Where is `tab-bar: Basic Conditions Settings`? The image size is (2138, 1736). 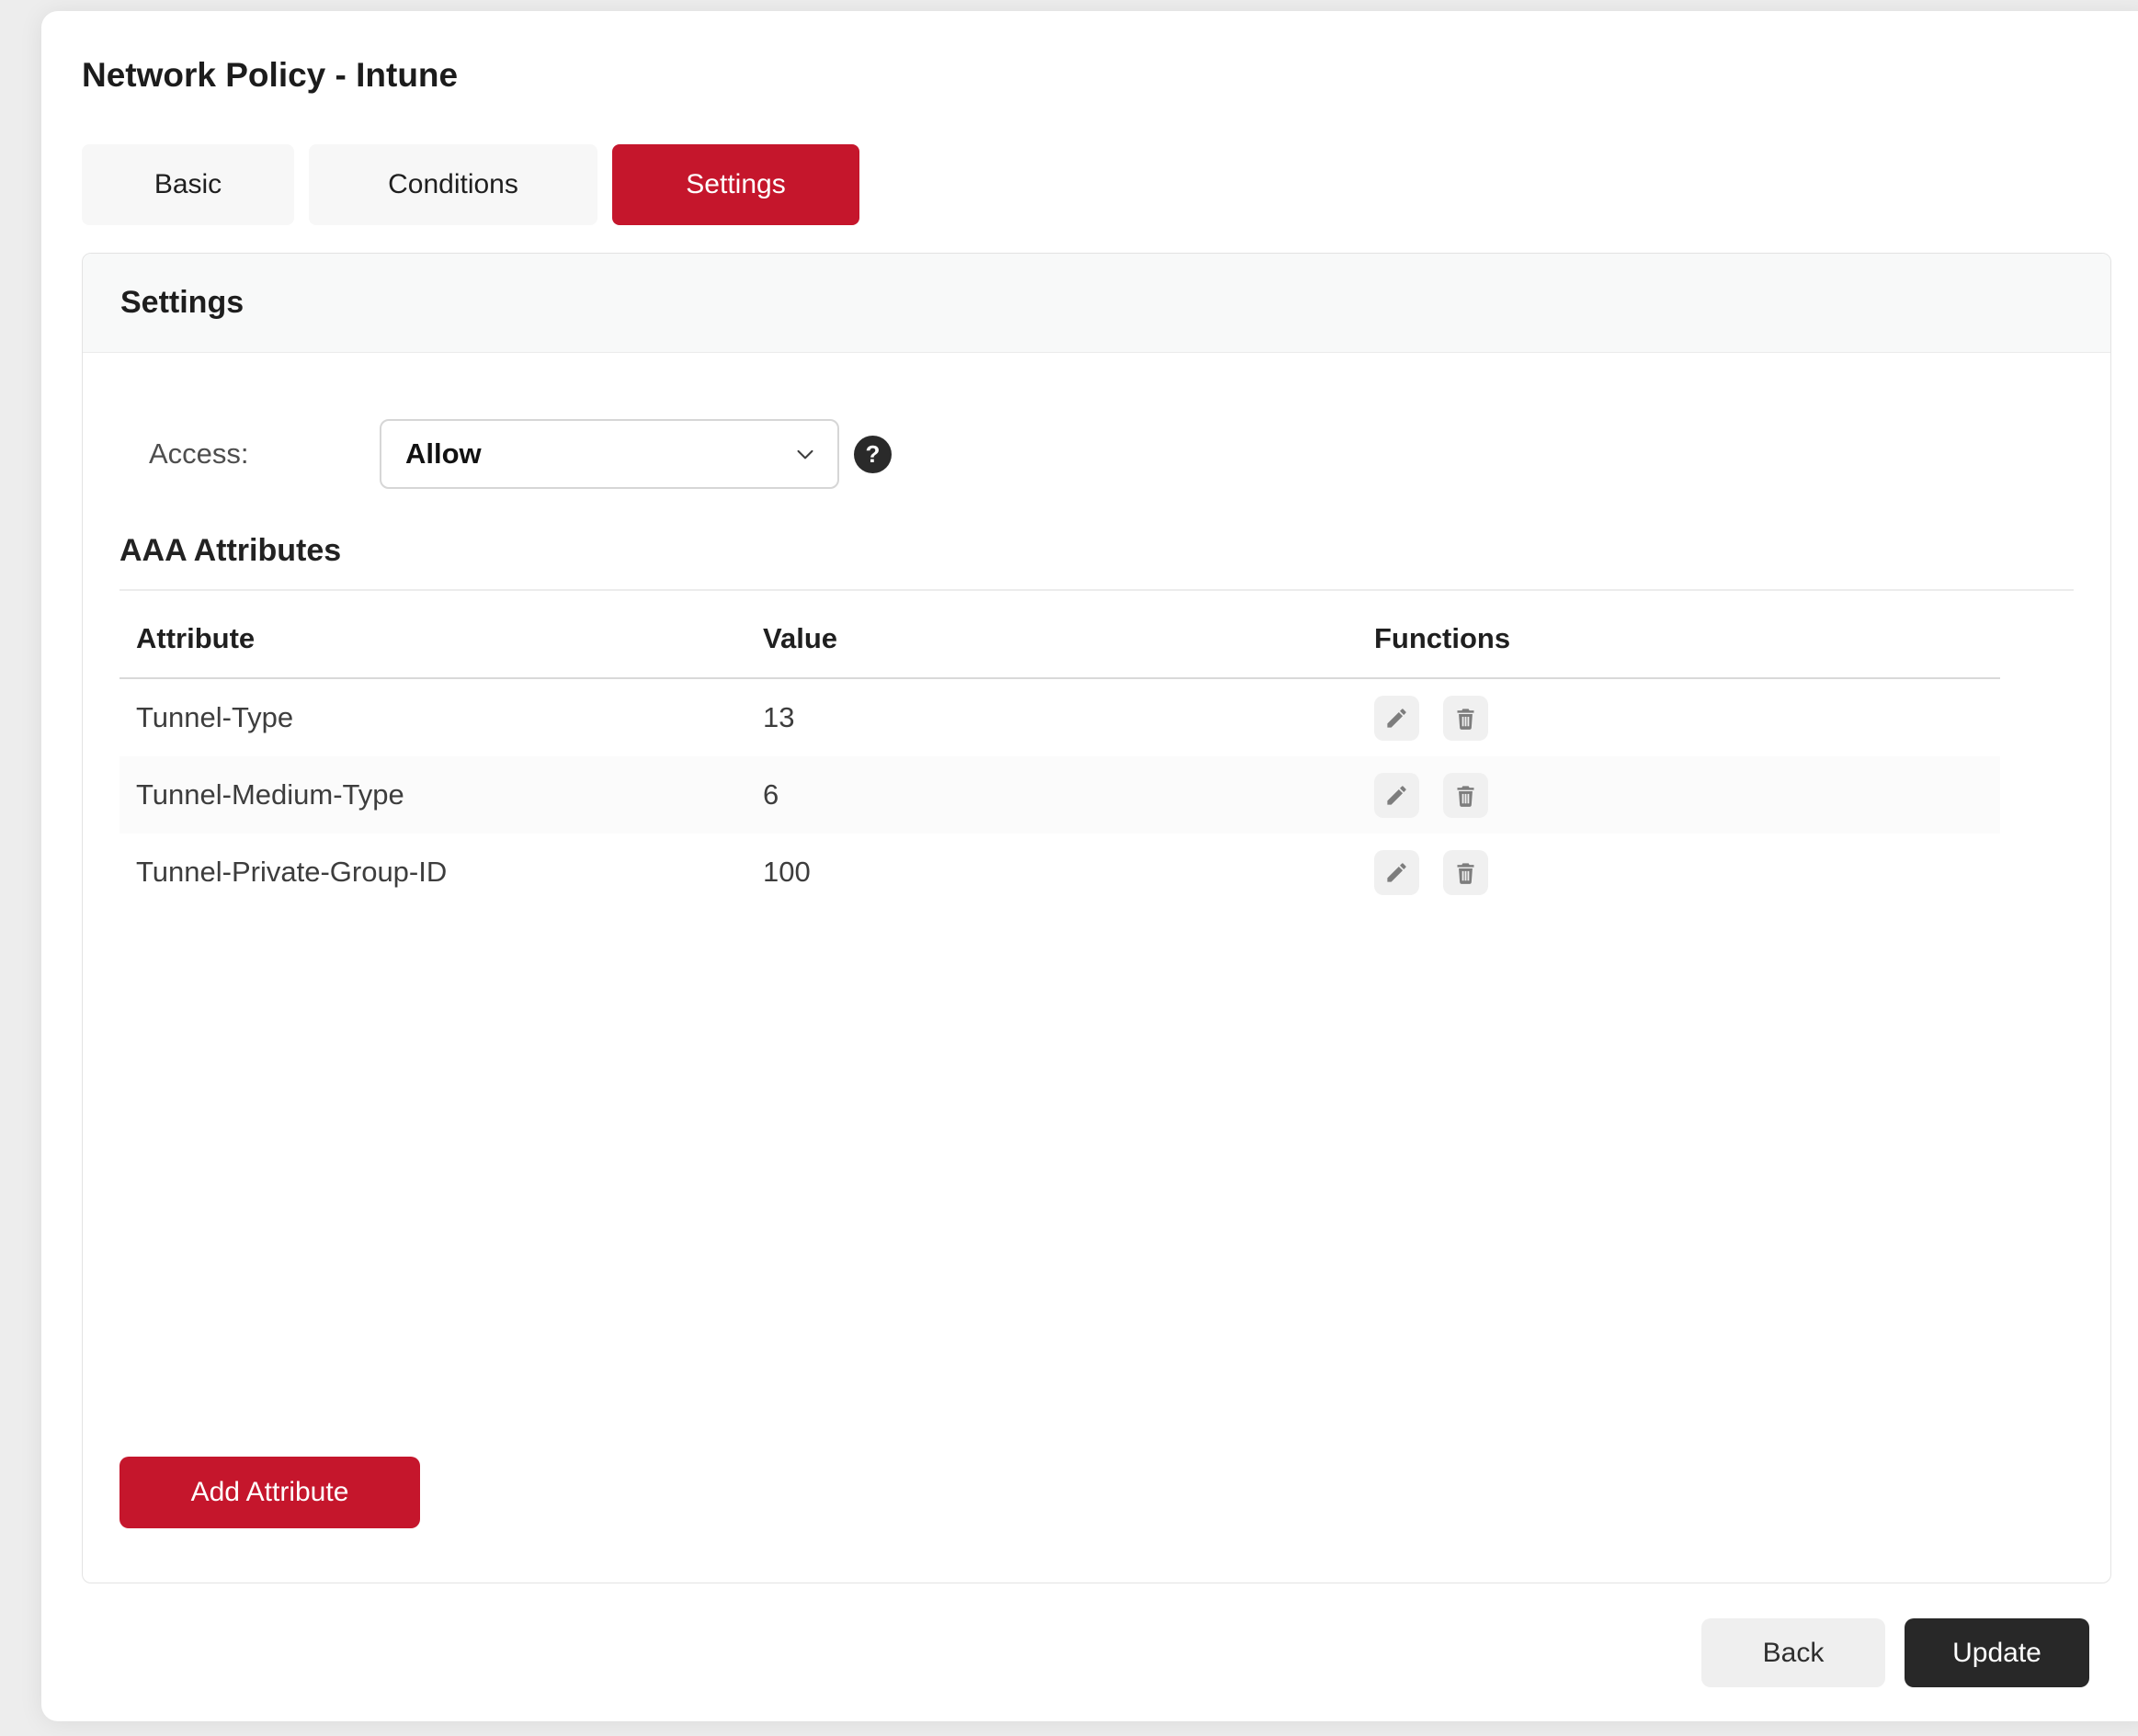
tab-bar: Basic Conditions Settings is located at coordinates (1110, 184).